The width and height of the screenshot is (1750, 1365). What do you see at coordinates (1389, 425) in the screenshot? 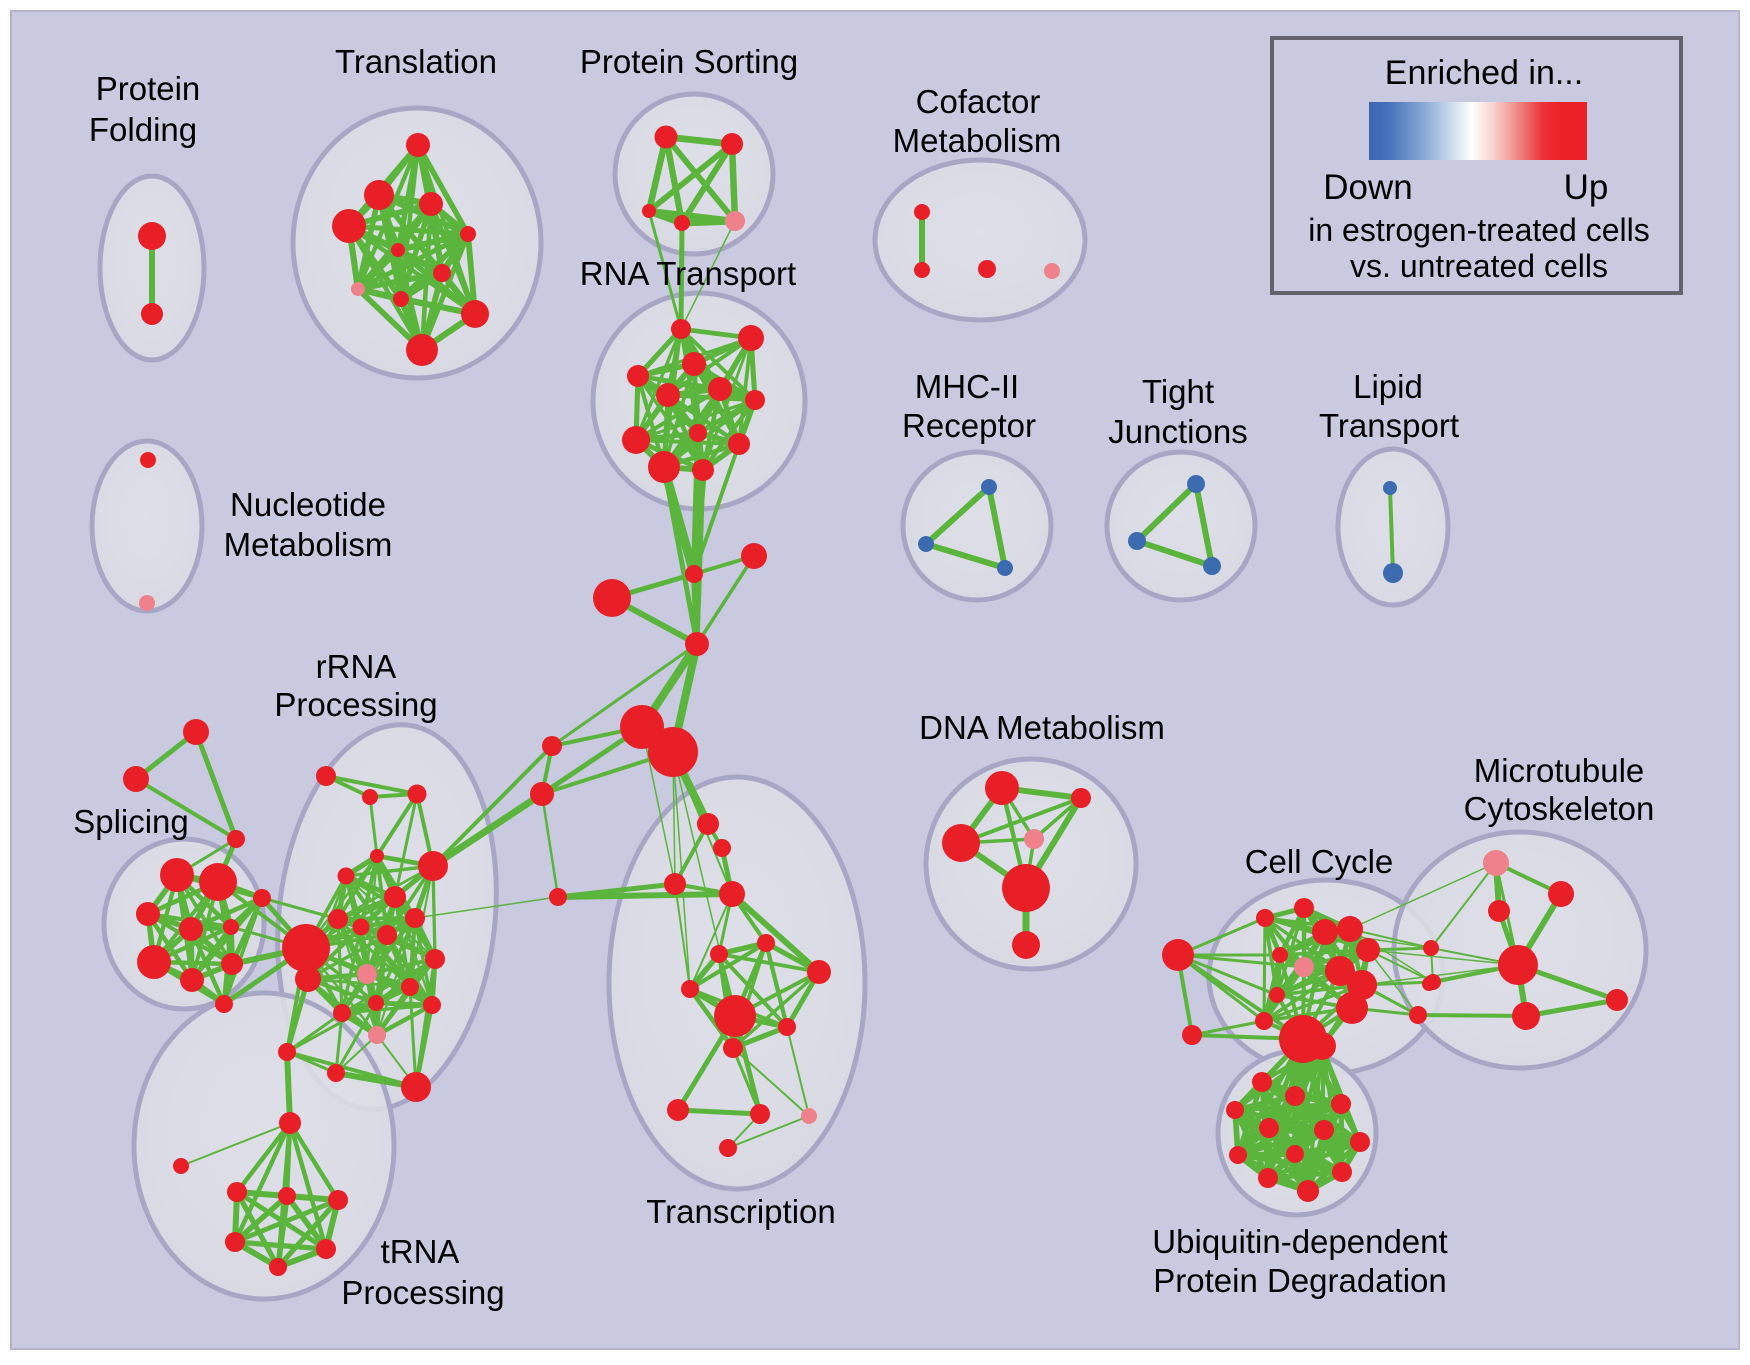
I see `svg-text: Transport` at bounding box center [1389, 425].